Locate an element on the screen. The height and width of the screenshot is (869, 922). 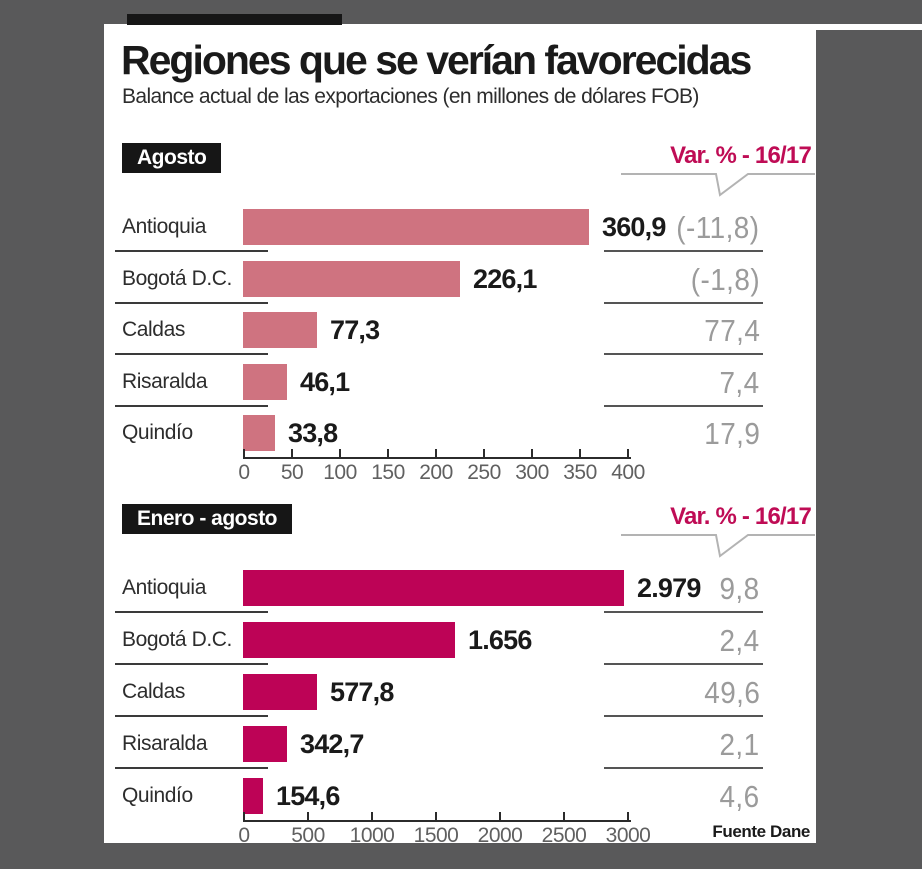
chart-row: Quindío 154,6 4,6 is located at coordinates (460, 804).